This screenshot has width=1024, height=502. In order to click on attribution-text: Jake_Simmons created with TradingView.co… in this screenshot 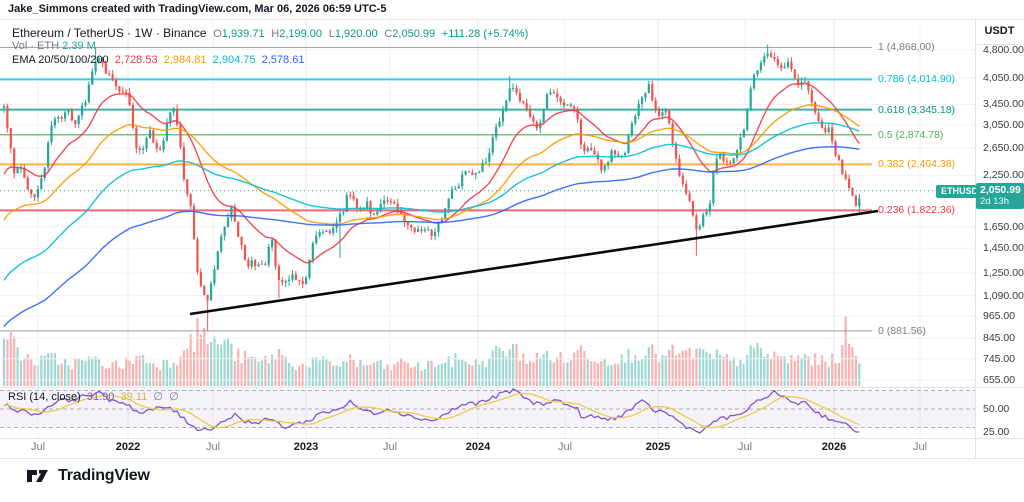, I will do `click(197, 9)`.